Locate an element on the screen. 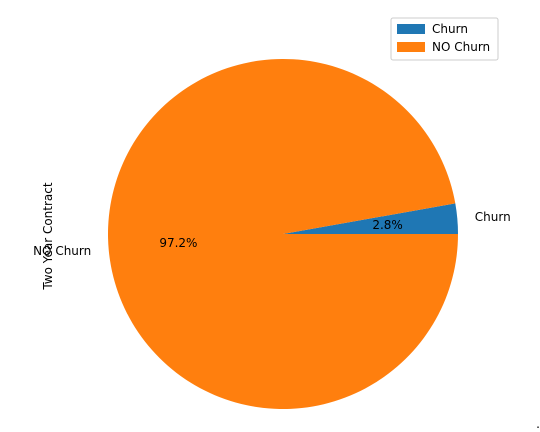 The width and height of the screenshot is (540, 432). category-labels: Churn NO Churn is located at coordinates (272, 234).